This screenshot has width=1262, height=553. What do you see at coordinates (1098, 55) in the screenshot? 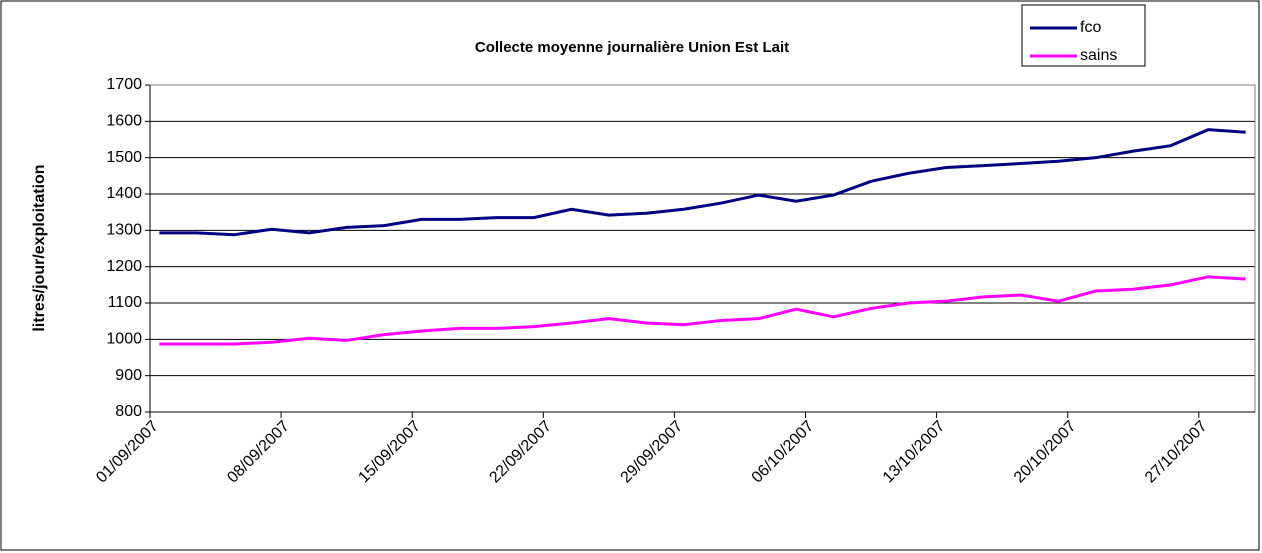
I see `legend-label: sains` at bounding box center [1098, 55].